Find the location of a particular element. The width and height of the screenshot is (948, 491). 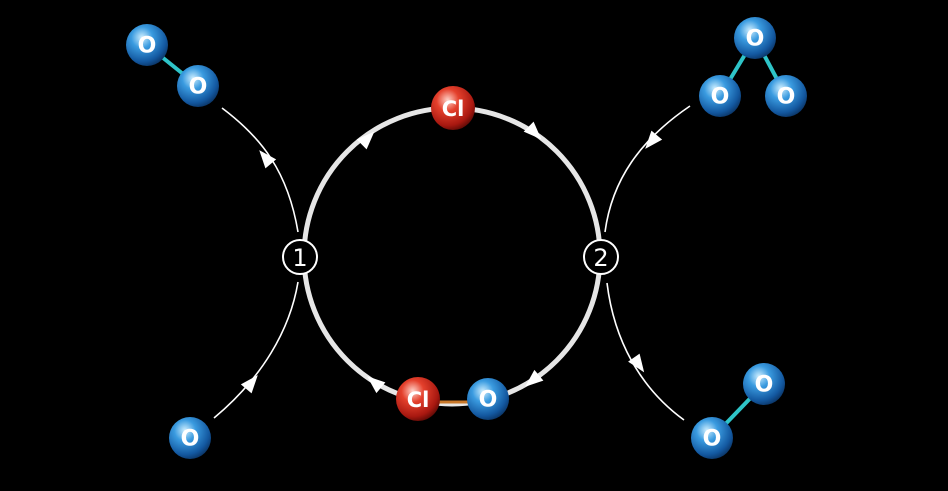

molecule-chlorine-monoxide: Cl O is located at coordinates (452, 399).